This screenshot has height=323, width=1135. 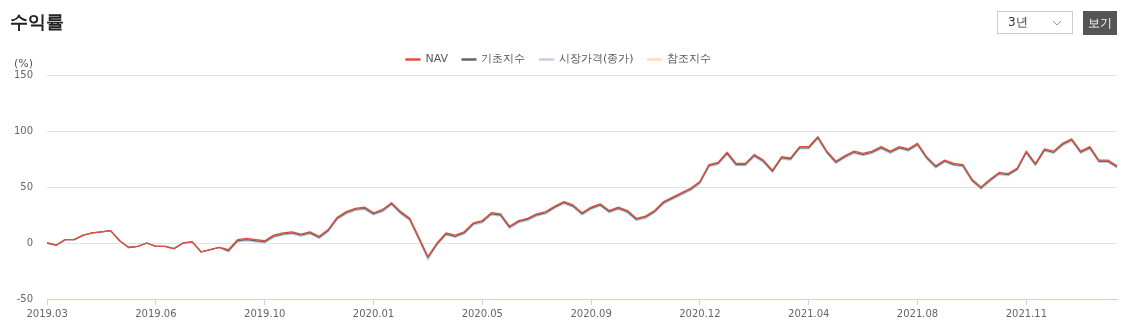 I want to click on x-tick-label: 2020.09, so click(x=591, y=313).